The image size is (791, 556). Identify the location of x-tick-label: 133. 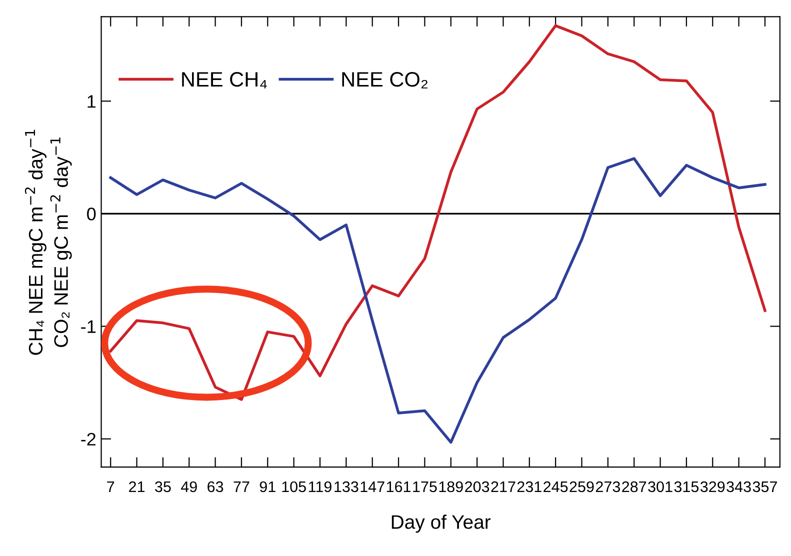
(346, 486).